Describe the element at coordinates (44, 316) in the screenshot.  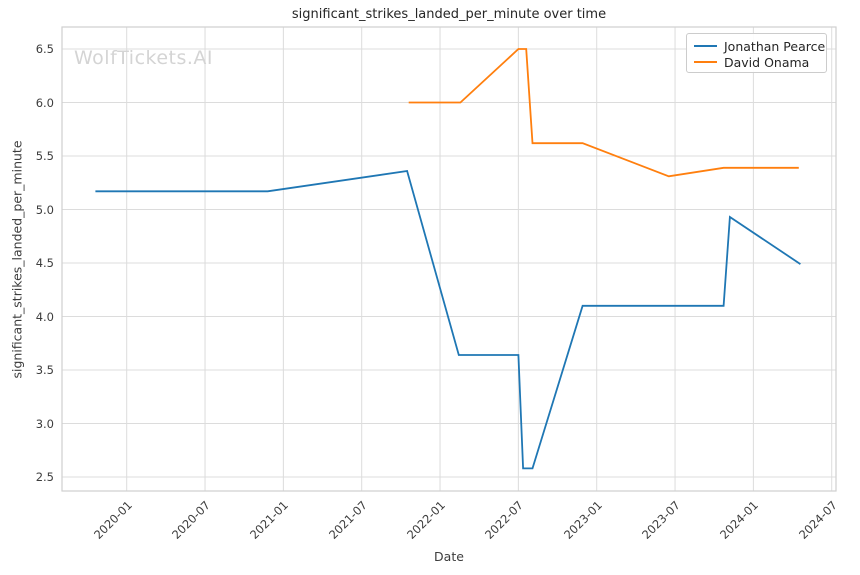
I see `y-tick-label: 4.0` at that location.